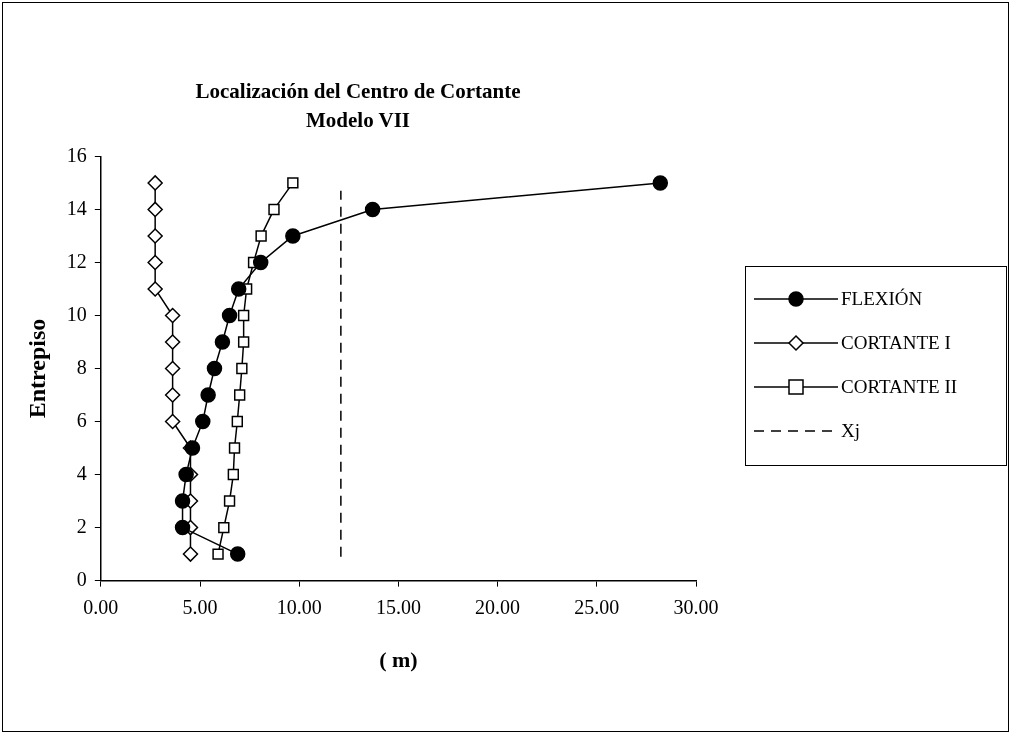 This screenshot has height=734, width=1011. Describe the element at coordinates (81, 578) in the screenshot. I see `y-tick-label: 0` at that location.